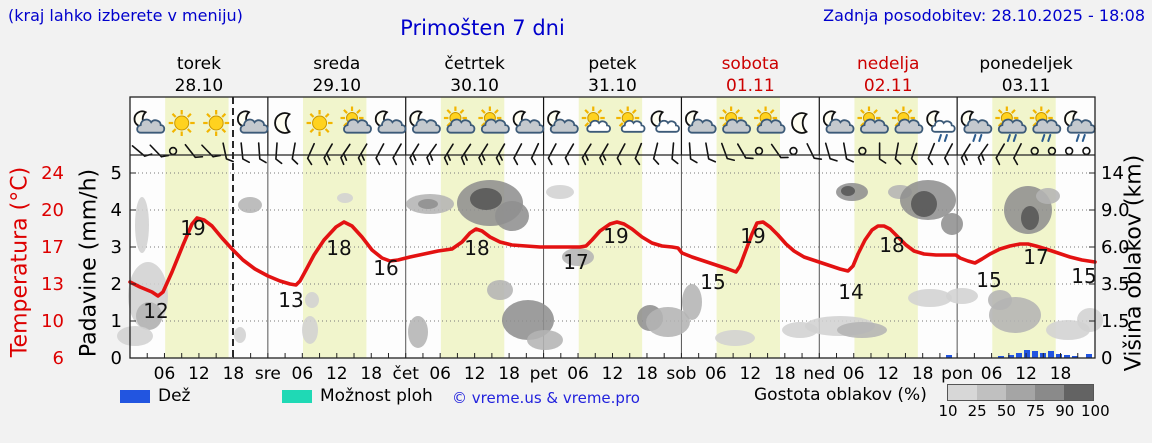 The image size is (1152, 443). I want to click on menu-hint-note: (kraj lahko izberete v meniju), so click(125, 15).